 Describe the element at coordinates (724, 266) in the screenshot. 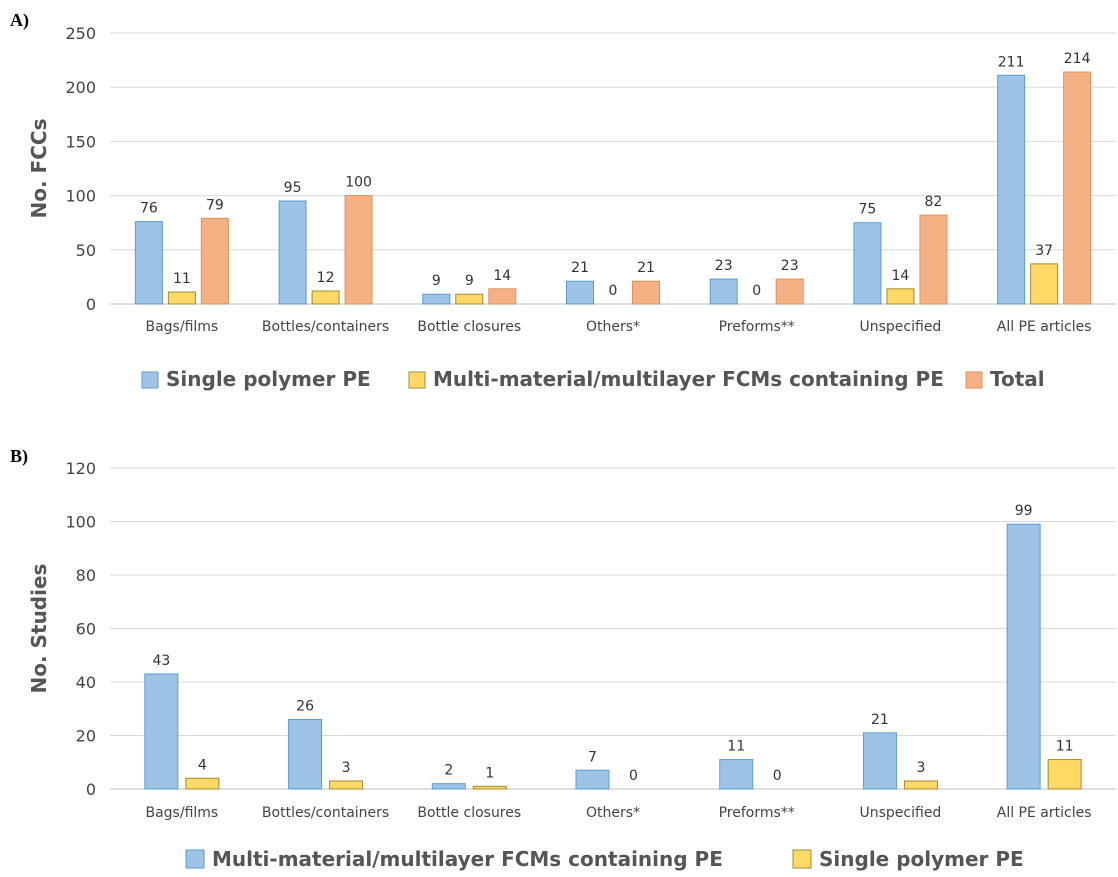

I see `data-label: 23` at that location.